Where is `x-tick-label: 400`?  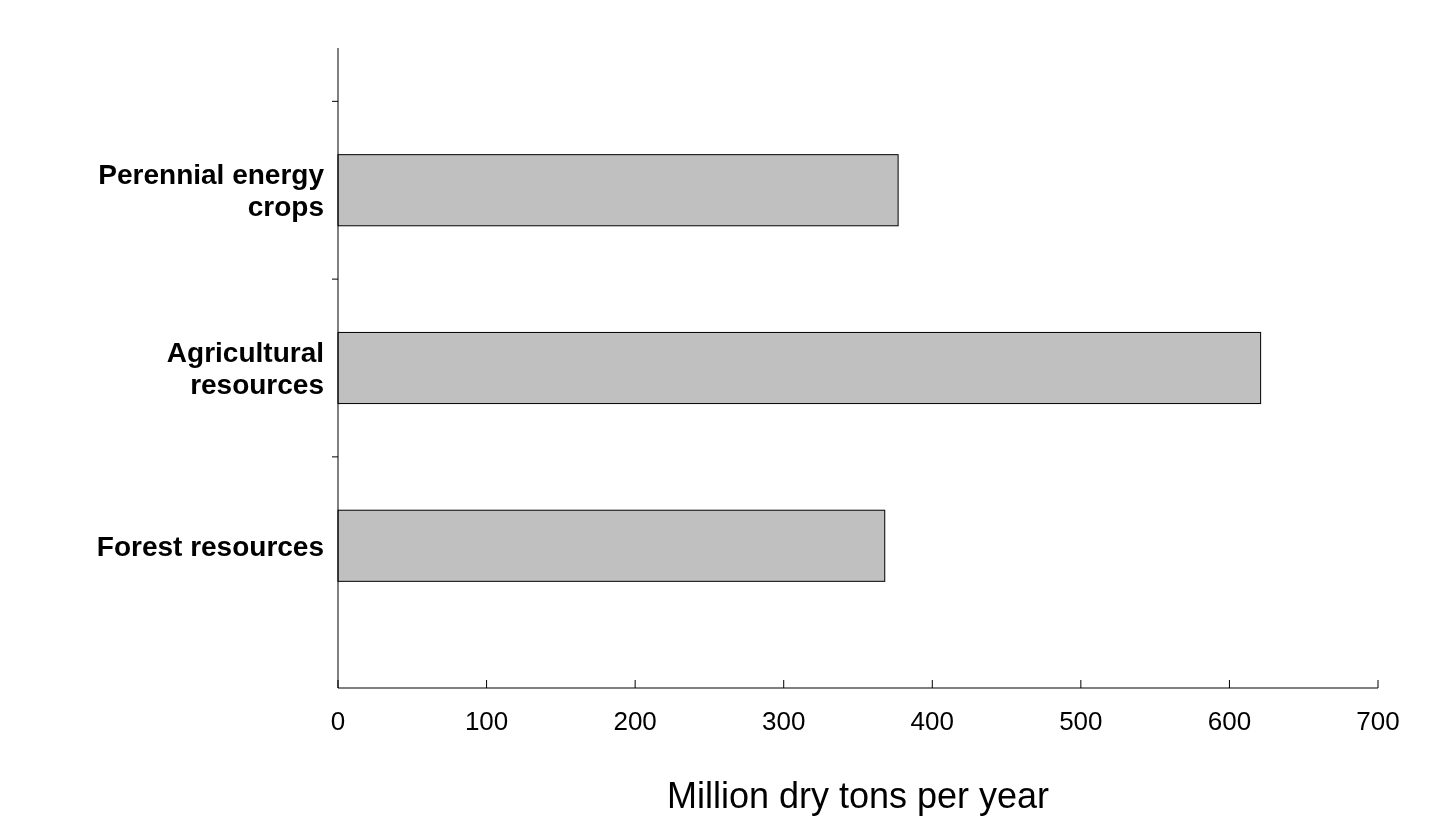
x-tick-label: 400 is located at coordinates (932, 721).